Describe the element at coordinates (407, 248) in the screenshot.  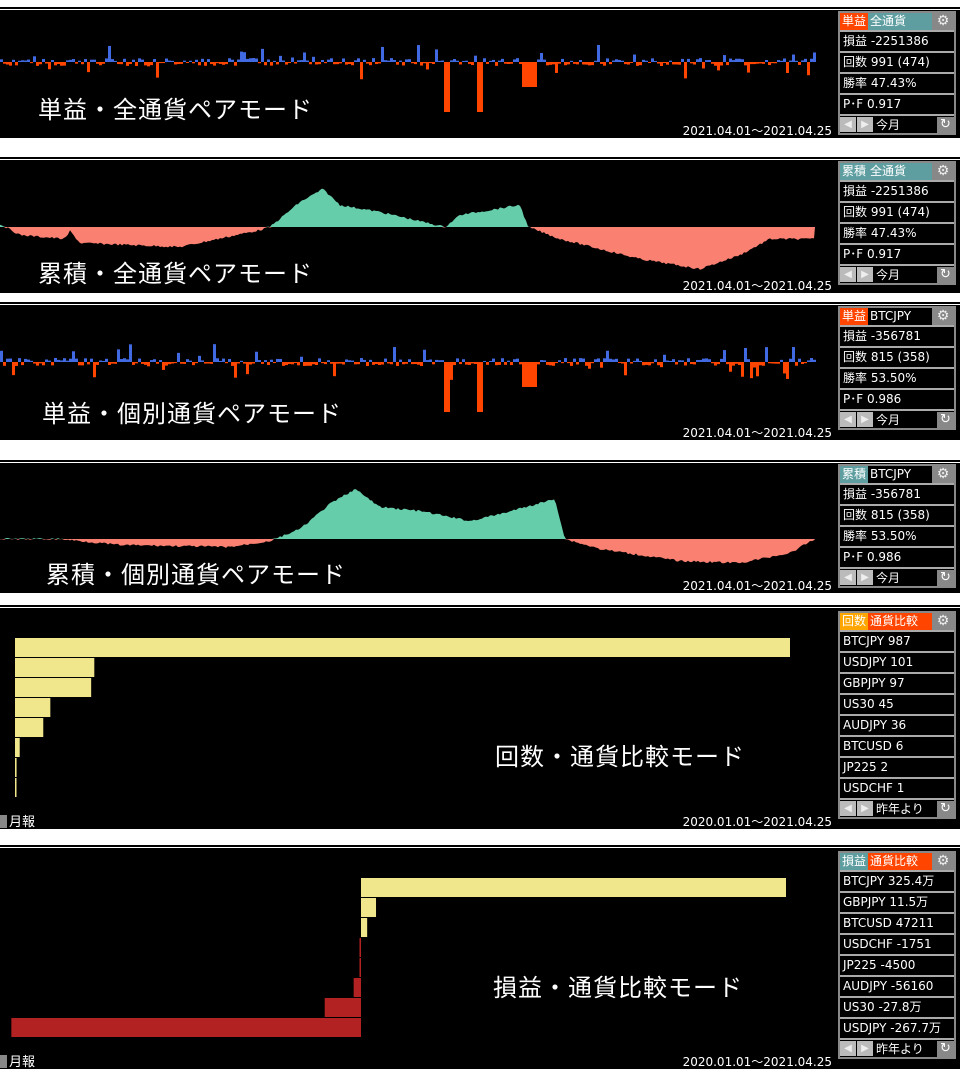
I see `loss-area` at that location.